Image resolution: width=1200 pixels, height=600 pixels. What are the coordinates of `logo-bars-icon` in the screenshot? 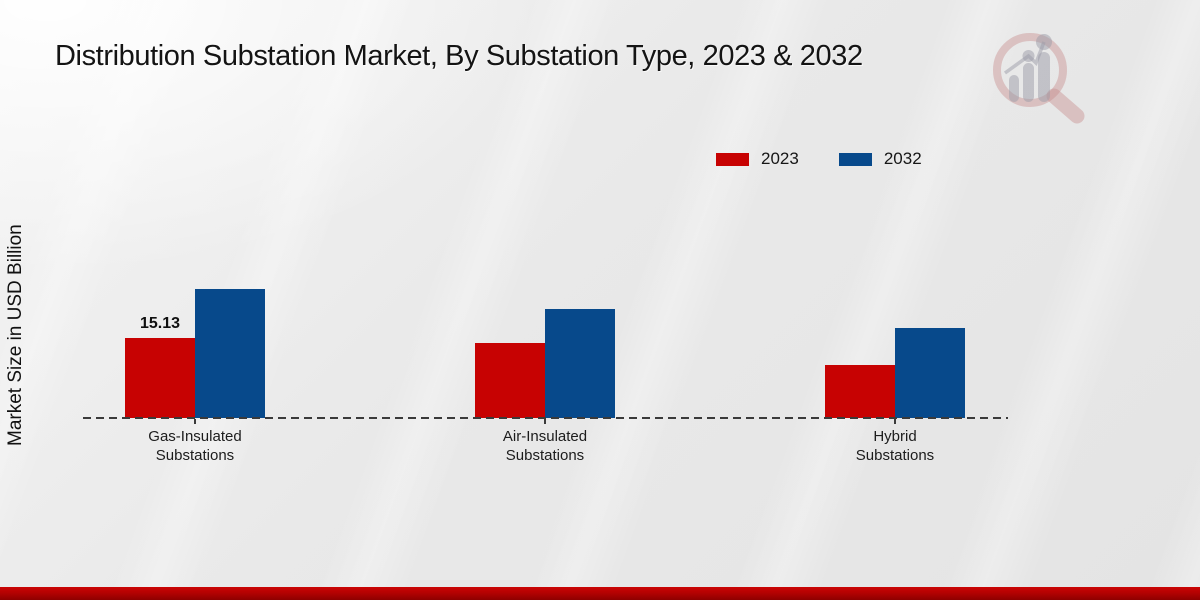 It's located at (1030, 68).